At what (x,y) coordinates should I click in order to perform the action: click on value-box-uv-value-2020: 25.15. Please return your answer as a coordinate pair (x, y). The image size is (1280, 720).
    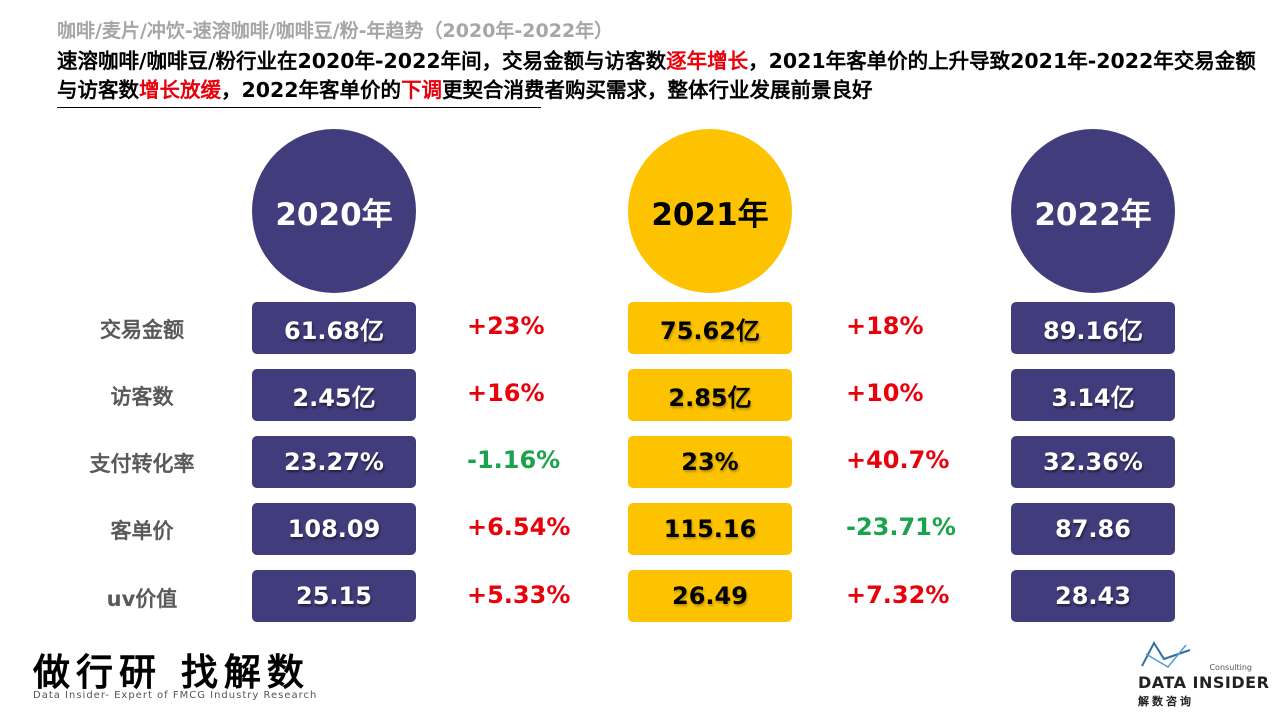
    Looking at the image, I should click on (334, 596).